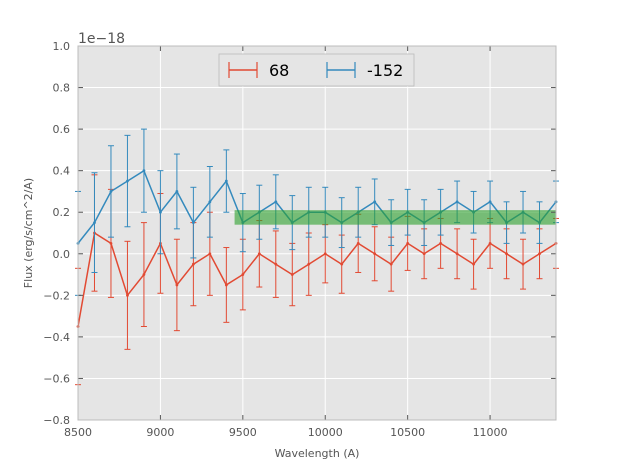 This screenshot has height=467, width=617. Describe the element at coordinates (364, 70) in the screenshot. I see `legend-item--152: -152` at that location.